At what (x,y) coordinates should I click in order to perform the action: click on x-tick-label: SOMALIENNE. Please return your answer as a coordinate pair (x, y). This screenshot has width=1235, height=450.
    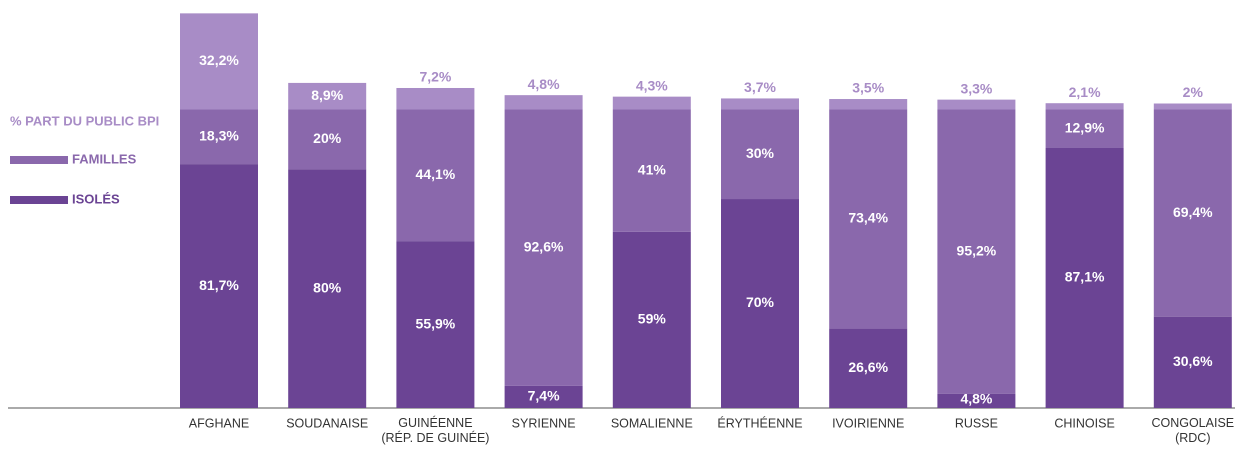
    Looking at the image, I should click on (652, 423).